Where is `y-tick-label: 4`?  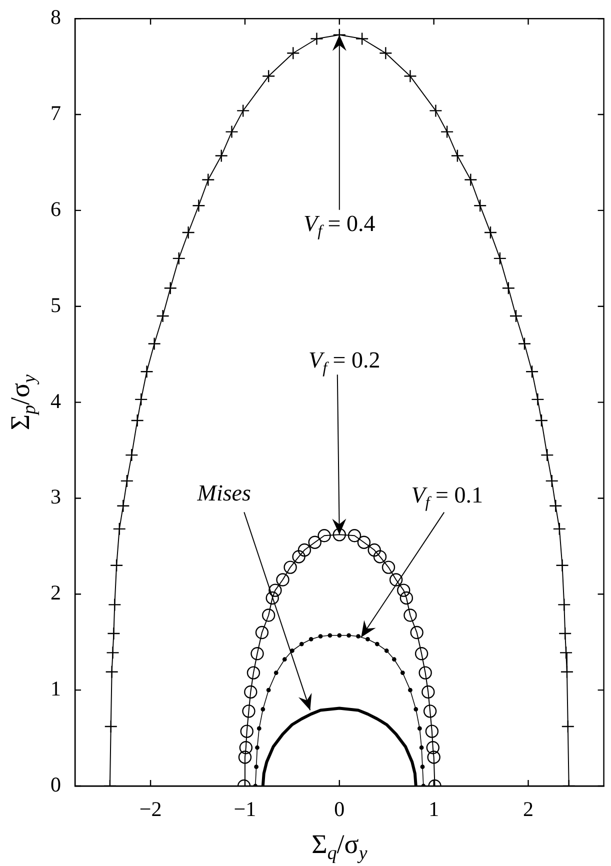 y-tick-label: 4 is located at coordinates (56, 400).